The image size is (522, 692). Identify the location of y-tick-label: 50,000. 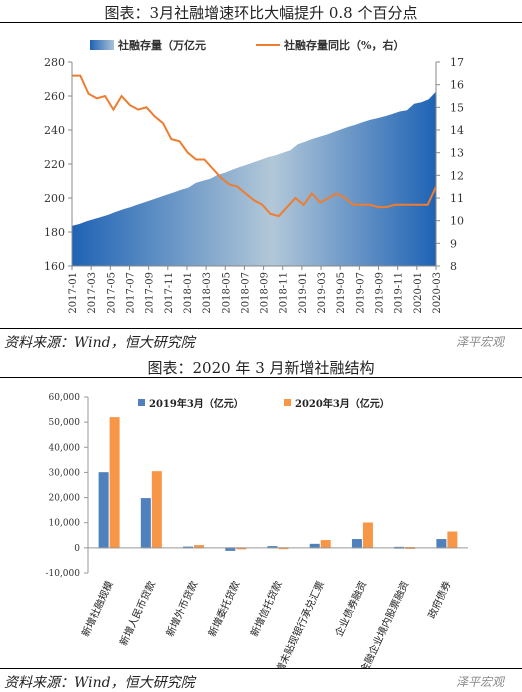
(65, 423).